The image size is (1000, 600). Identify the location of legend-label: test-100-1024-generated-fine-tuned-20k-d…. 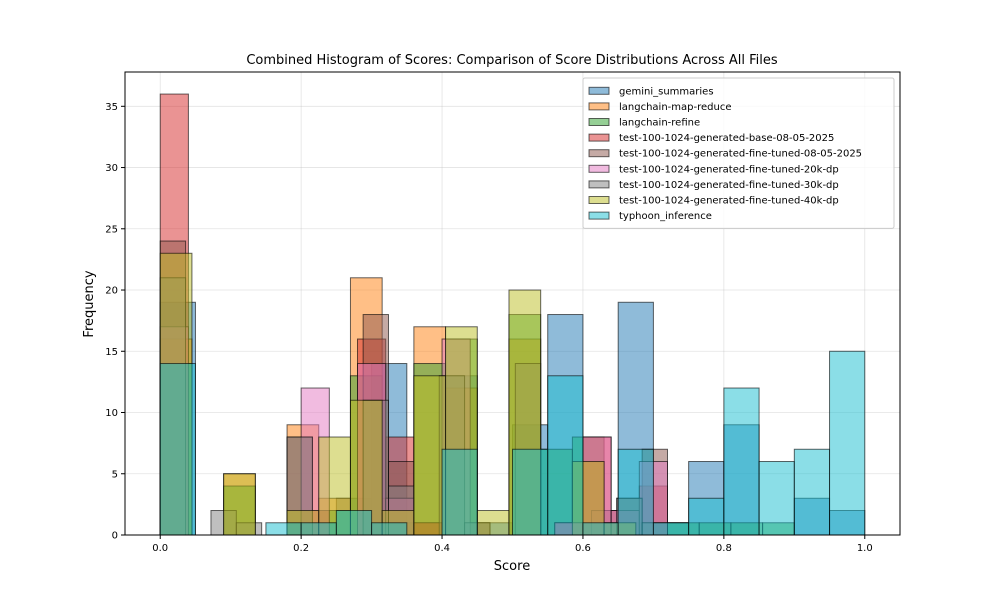
(729, 169).